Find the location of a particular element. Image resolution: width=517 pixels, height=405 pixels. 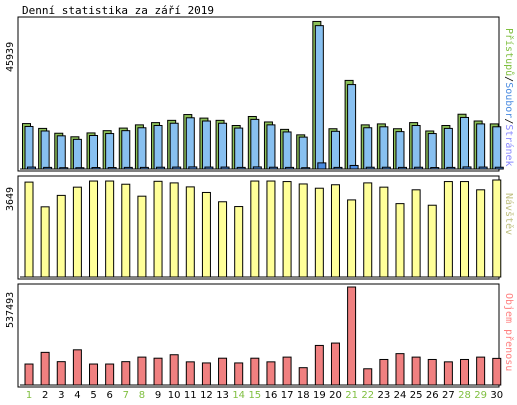

x-tick-day-6: 6 is located at coordinates (109, 395).